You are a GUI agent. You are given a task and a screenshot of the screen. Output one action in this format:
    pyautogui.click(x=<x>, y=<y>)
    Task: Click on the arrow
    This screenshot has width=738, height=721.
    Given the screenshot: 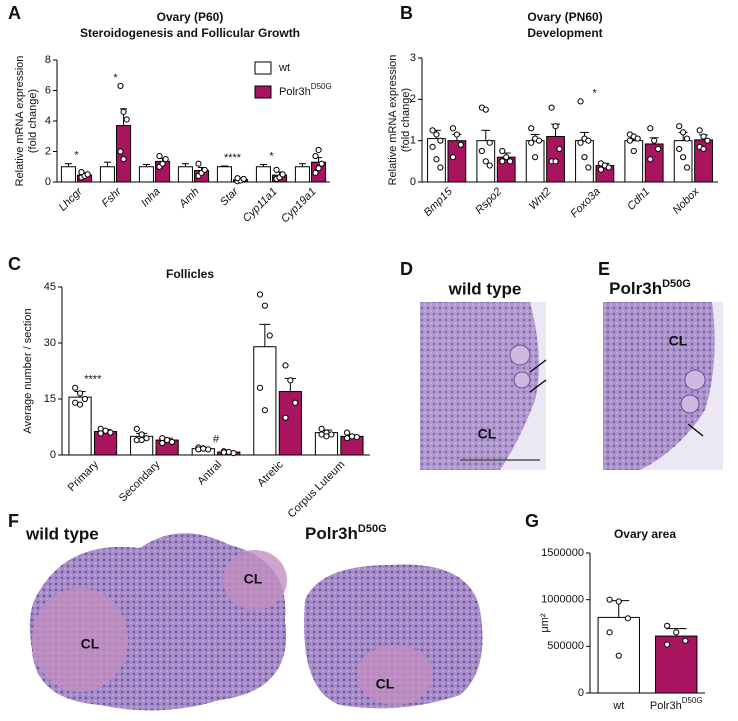 What is the action you would take?
    pyautogui.click(x=538, y=366)
    